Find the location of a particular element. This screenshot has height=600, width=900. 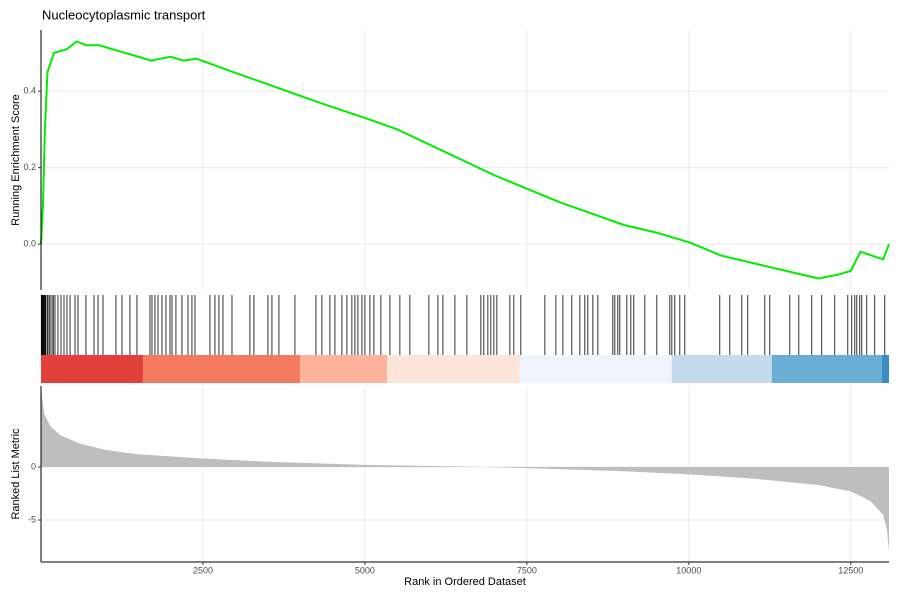

x-axis-label: Rank in Ordered Dataset is located at coordinates (465, 582).